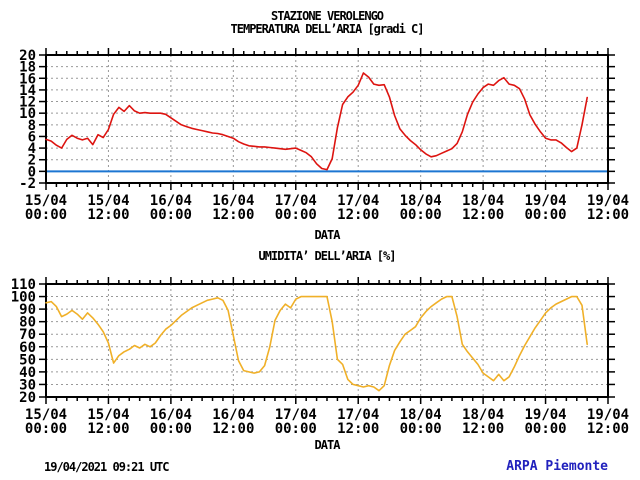 This screenshot has width=640, height=480. I want to click on y-tick-label: 80, so click(27, 323).